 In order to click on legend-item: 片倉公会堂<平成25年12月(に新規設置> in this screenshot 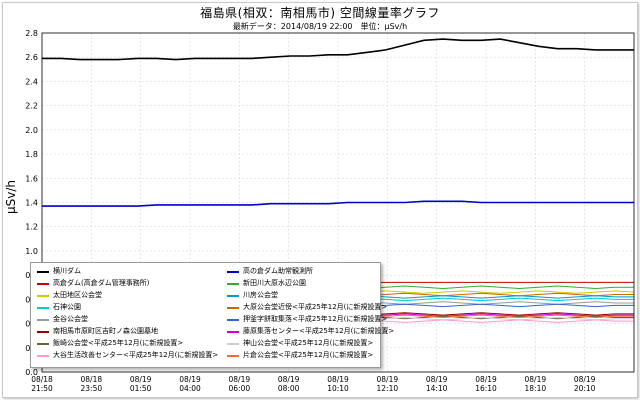, I will do `click(300, 355)`.